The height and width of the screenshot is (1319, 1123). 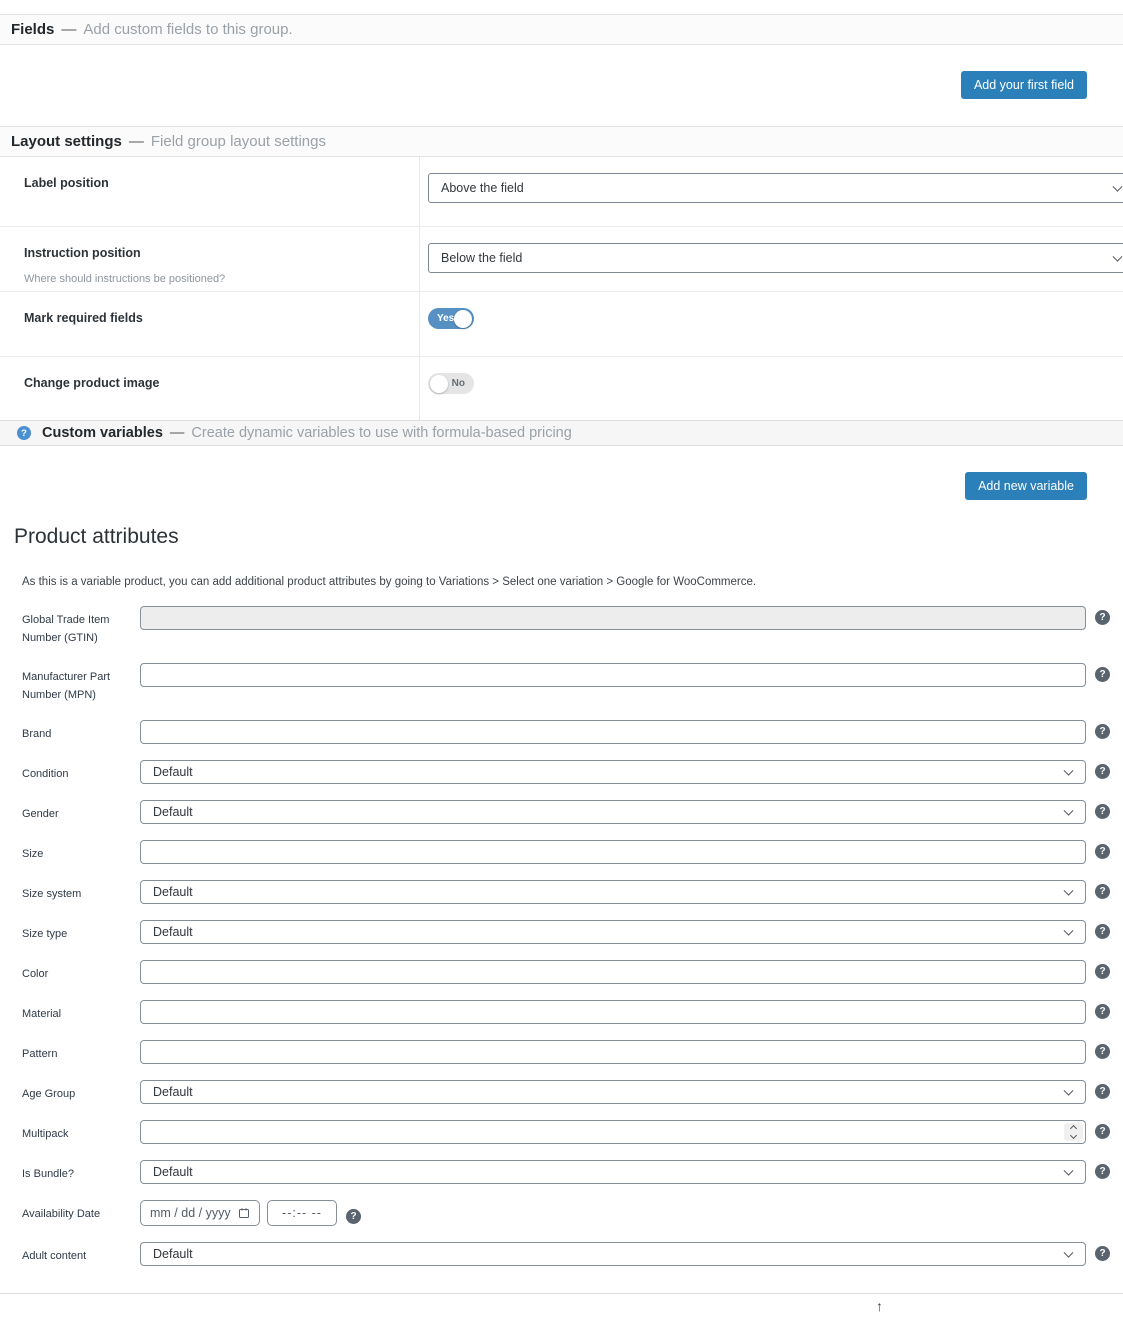 What do you see at coordinates (92, 383) in the screenshot?
I see `setting-label: Change product image` at bounding box center [92, 383].